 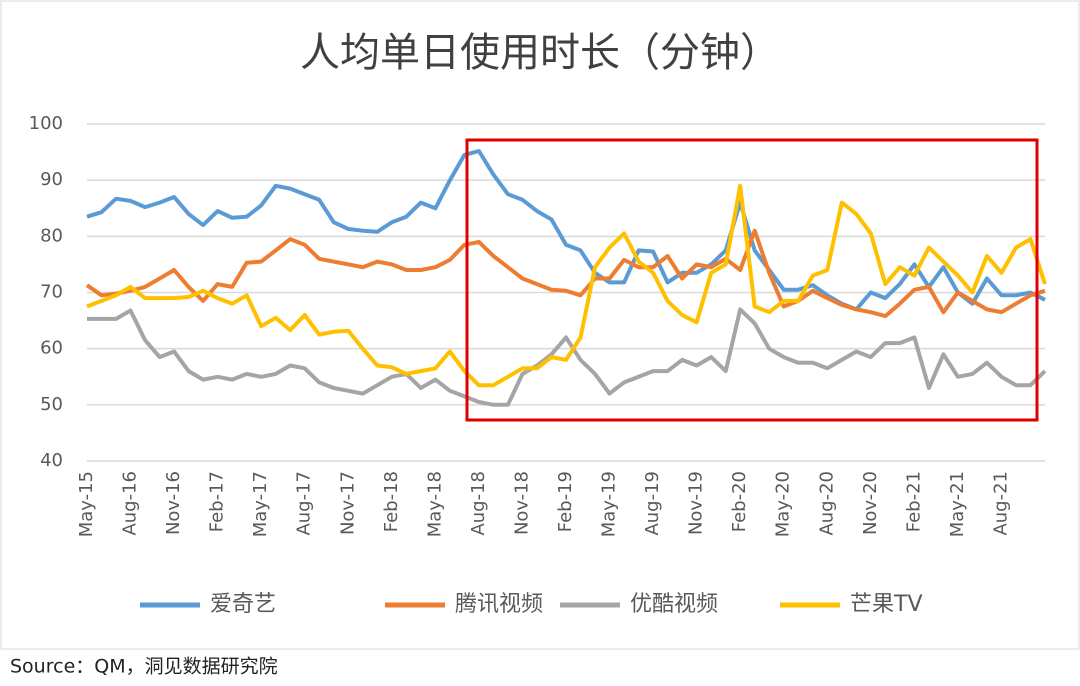 What do you see at coordinates (957, 504) in the screenshot?
I see `x-tick-label: May-21` at bounding box center [957, 504].